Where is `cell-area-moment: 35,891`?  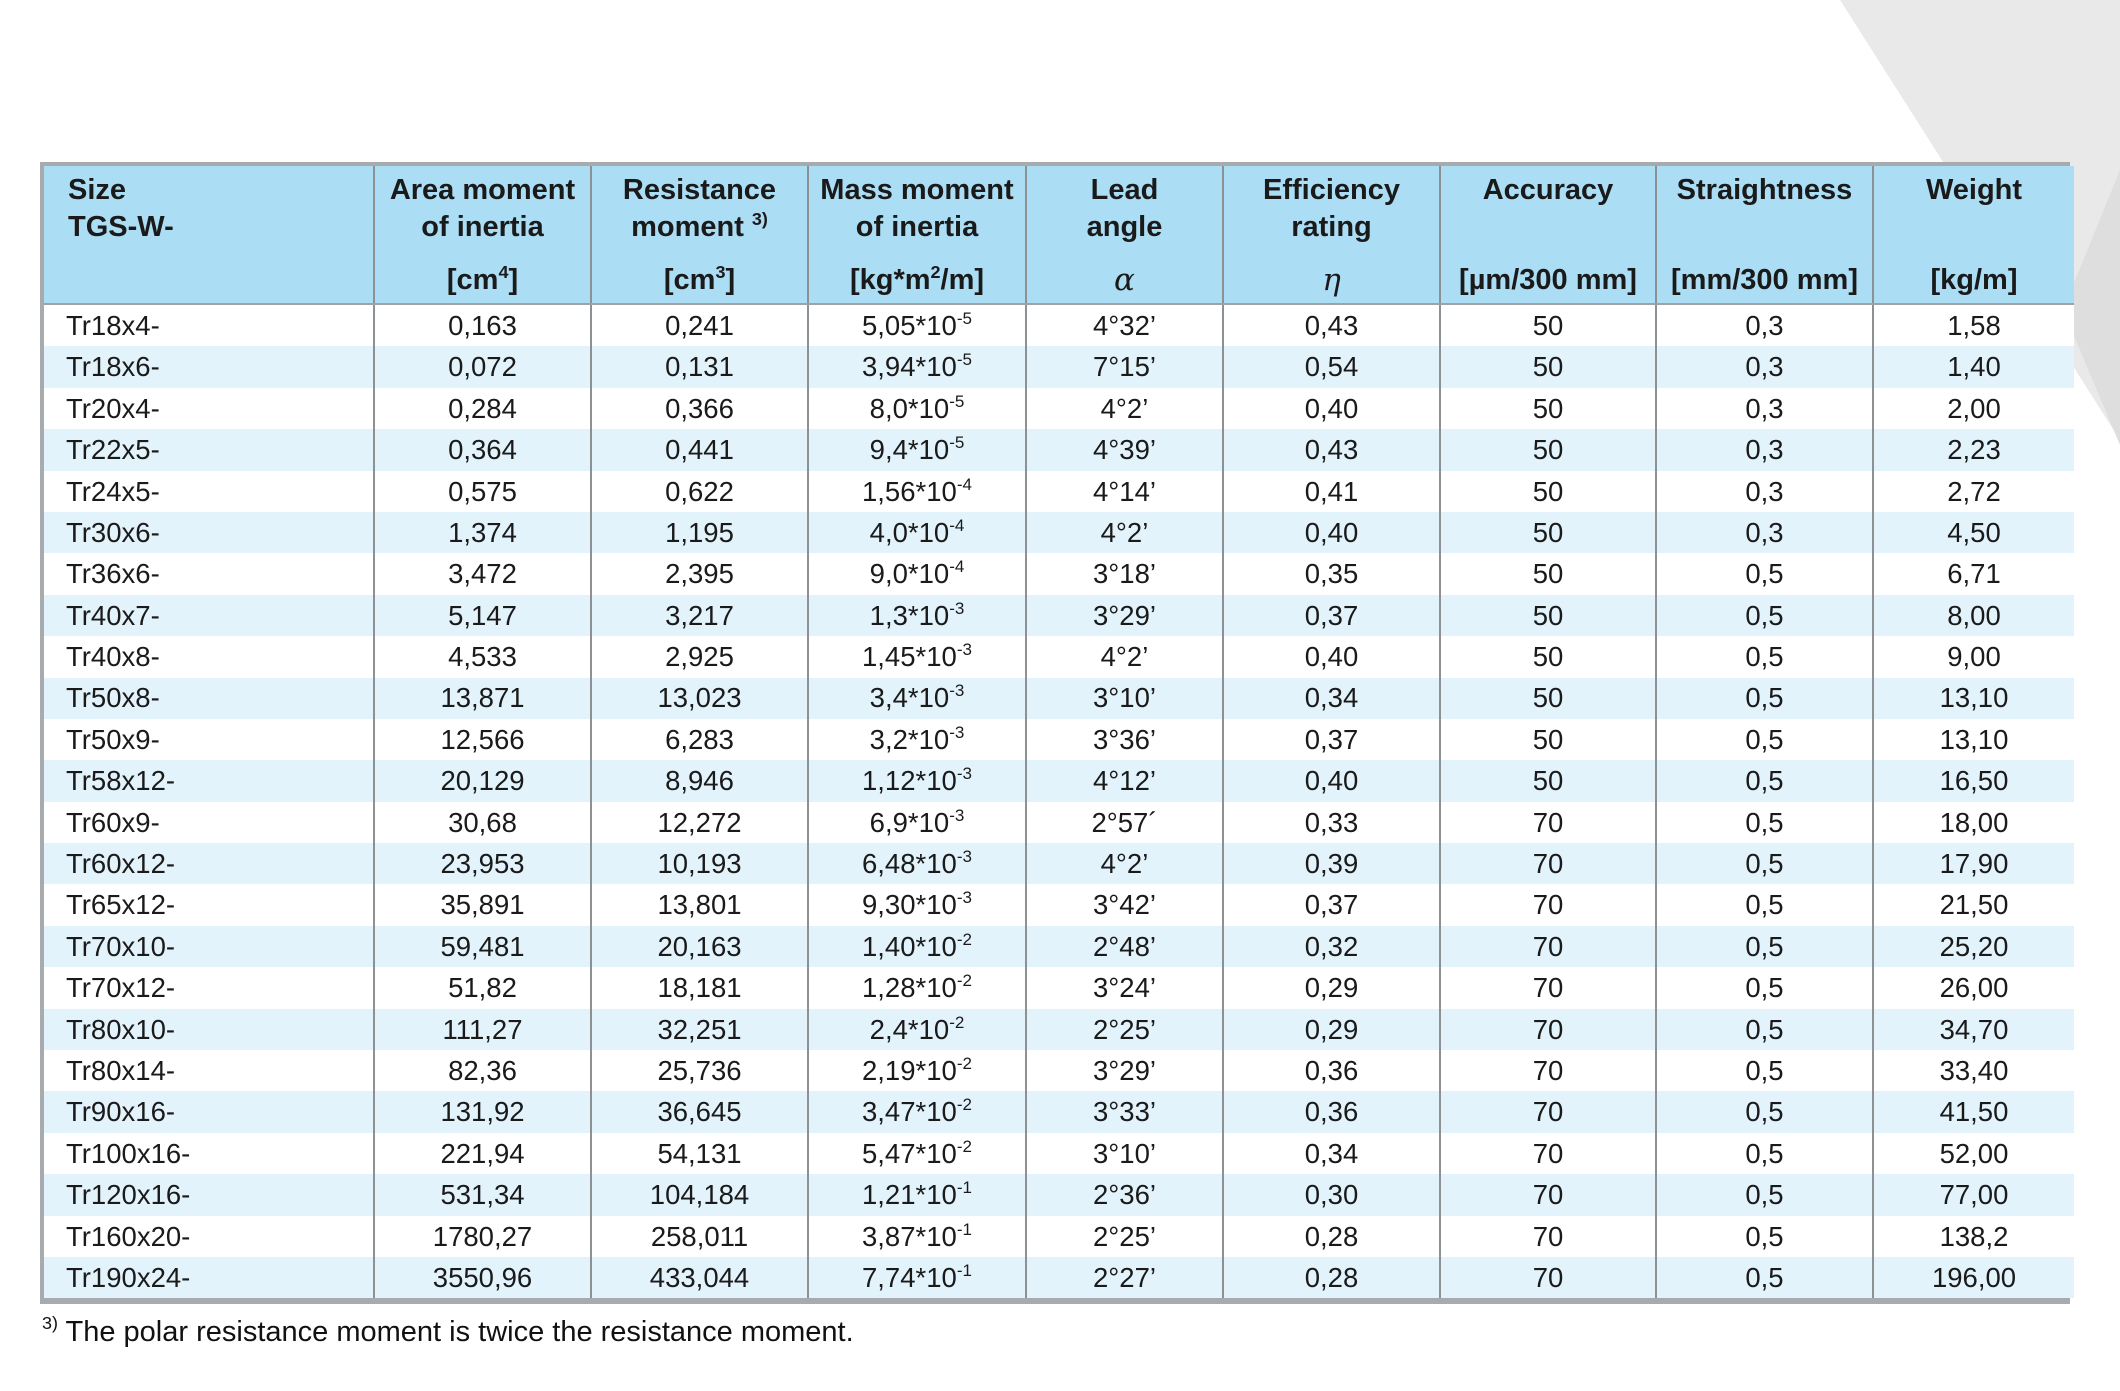 cell-area-moment: 35,891 is located at coordinates (482, 905).